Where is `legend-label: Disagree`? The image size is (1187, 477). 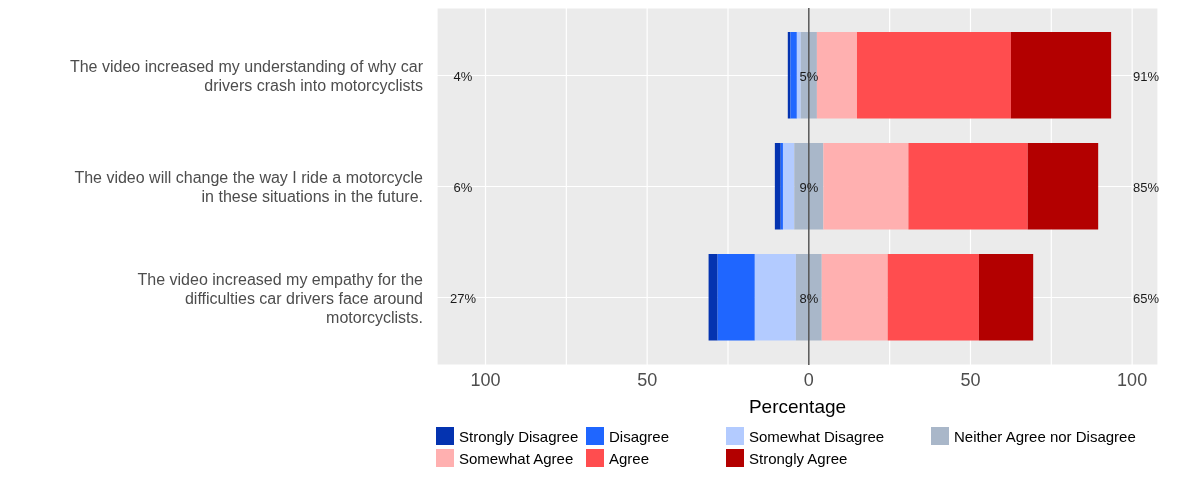 legend-label: Disagree is located at coordinates (639, 436).